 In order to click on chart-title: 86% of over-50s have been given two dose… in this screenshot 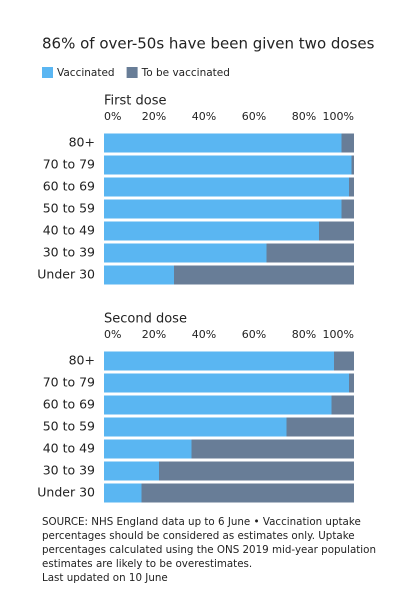, I will do `click(208, 44)`.